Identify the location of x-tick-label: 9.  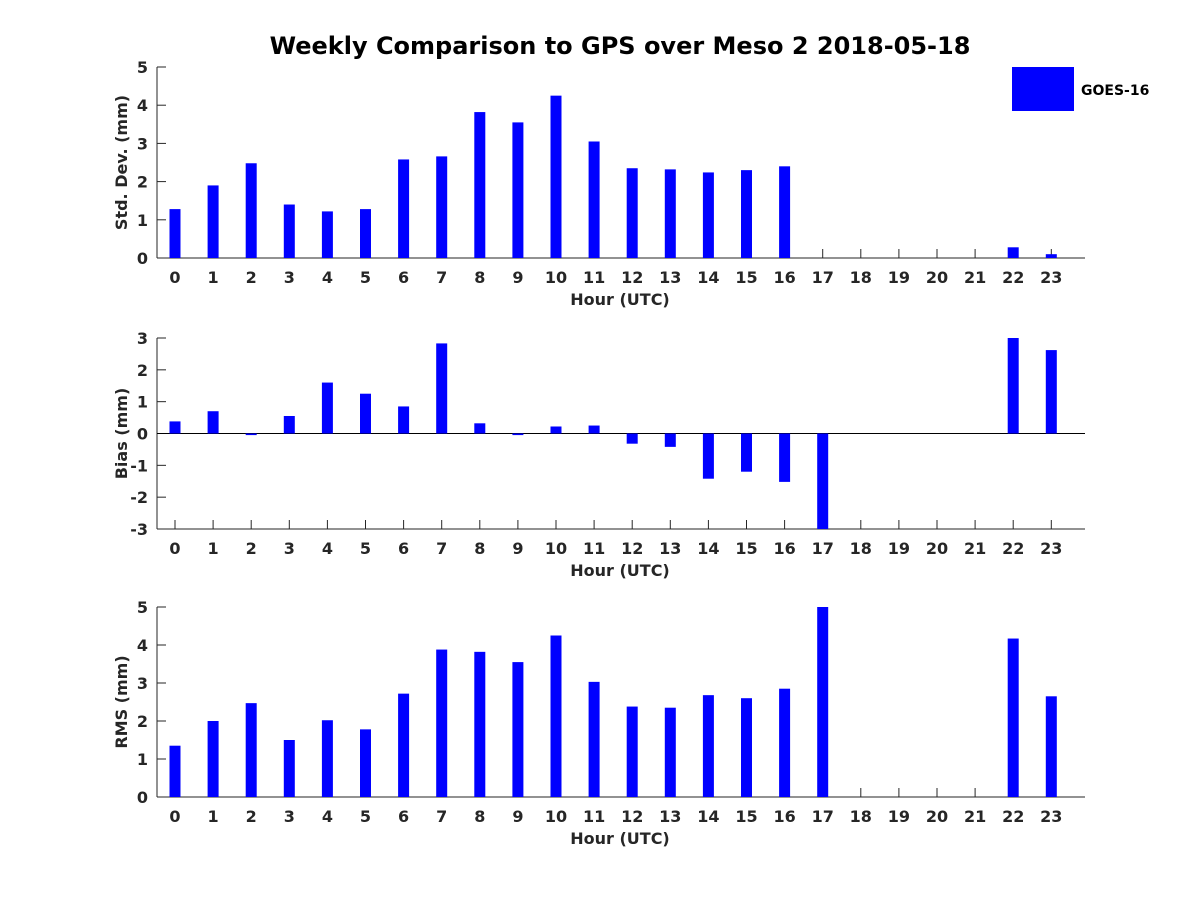
(517, 277).